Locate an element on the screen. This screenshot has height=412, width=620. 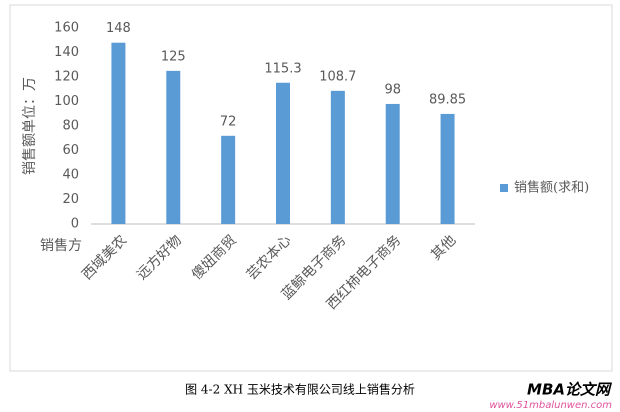
y-axis-label: 销售额单位：万 is located at coordinates (30, 126).